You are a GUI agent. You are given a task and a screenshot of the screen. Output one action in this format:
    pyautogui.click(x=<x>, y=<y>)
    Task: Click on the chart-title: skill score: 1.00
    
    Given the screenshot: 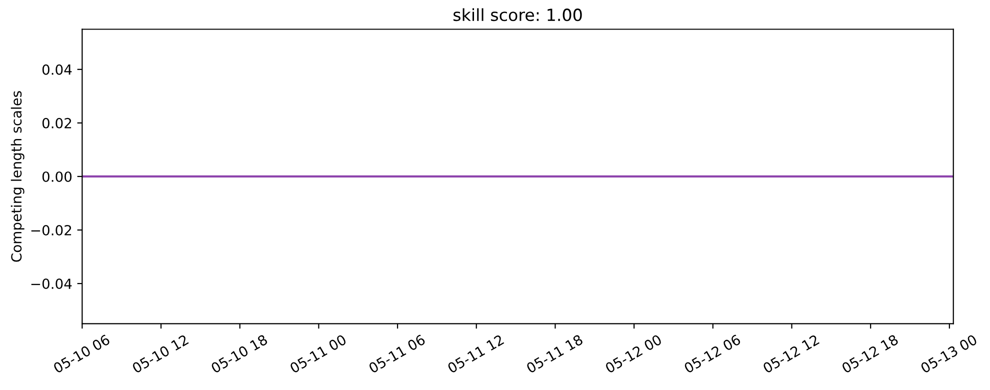 What is the action you would take?
    pyautogui.click(x=518, y=15)
    